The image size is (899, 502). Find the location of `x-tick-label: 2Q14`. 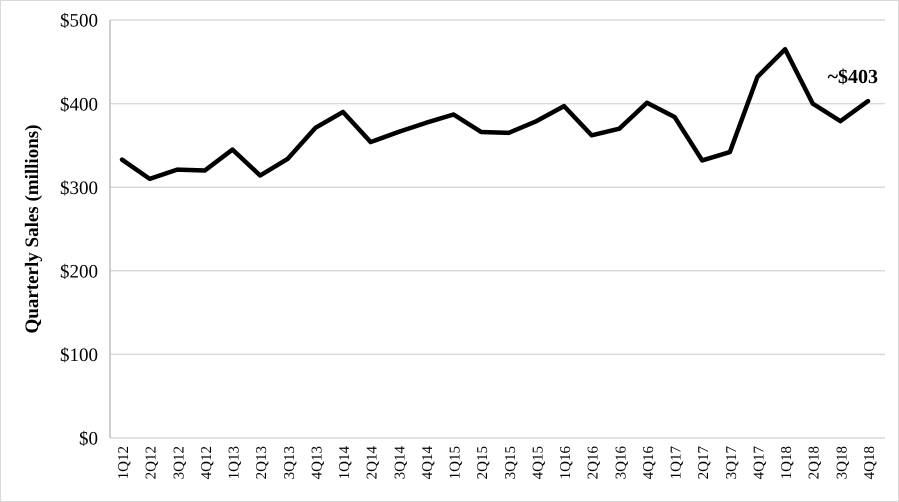

x-tick-label: 2Q14 is located at coordinates (372, 463).